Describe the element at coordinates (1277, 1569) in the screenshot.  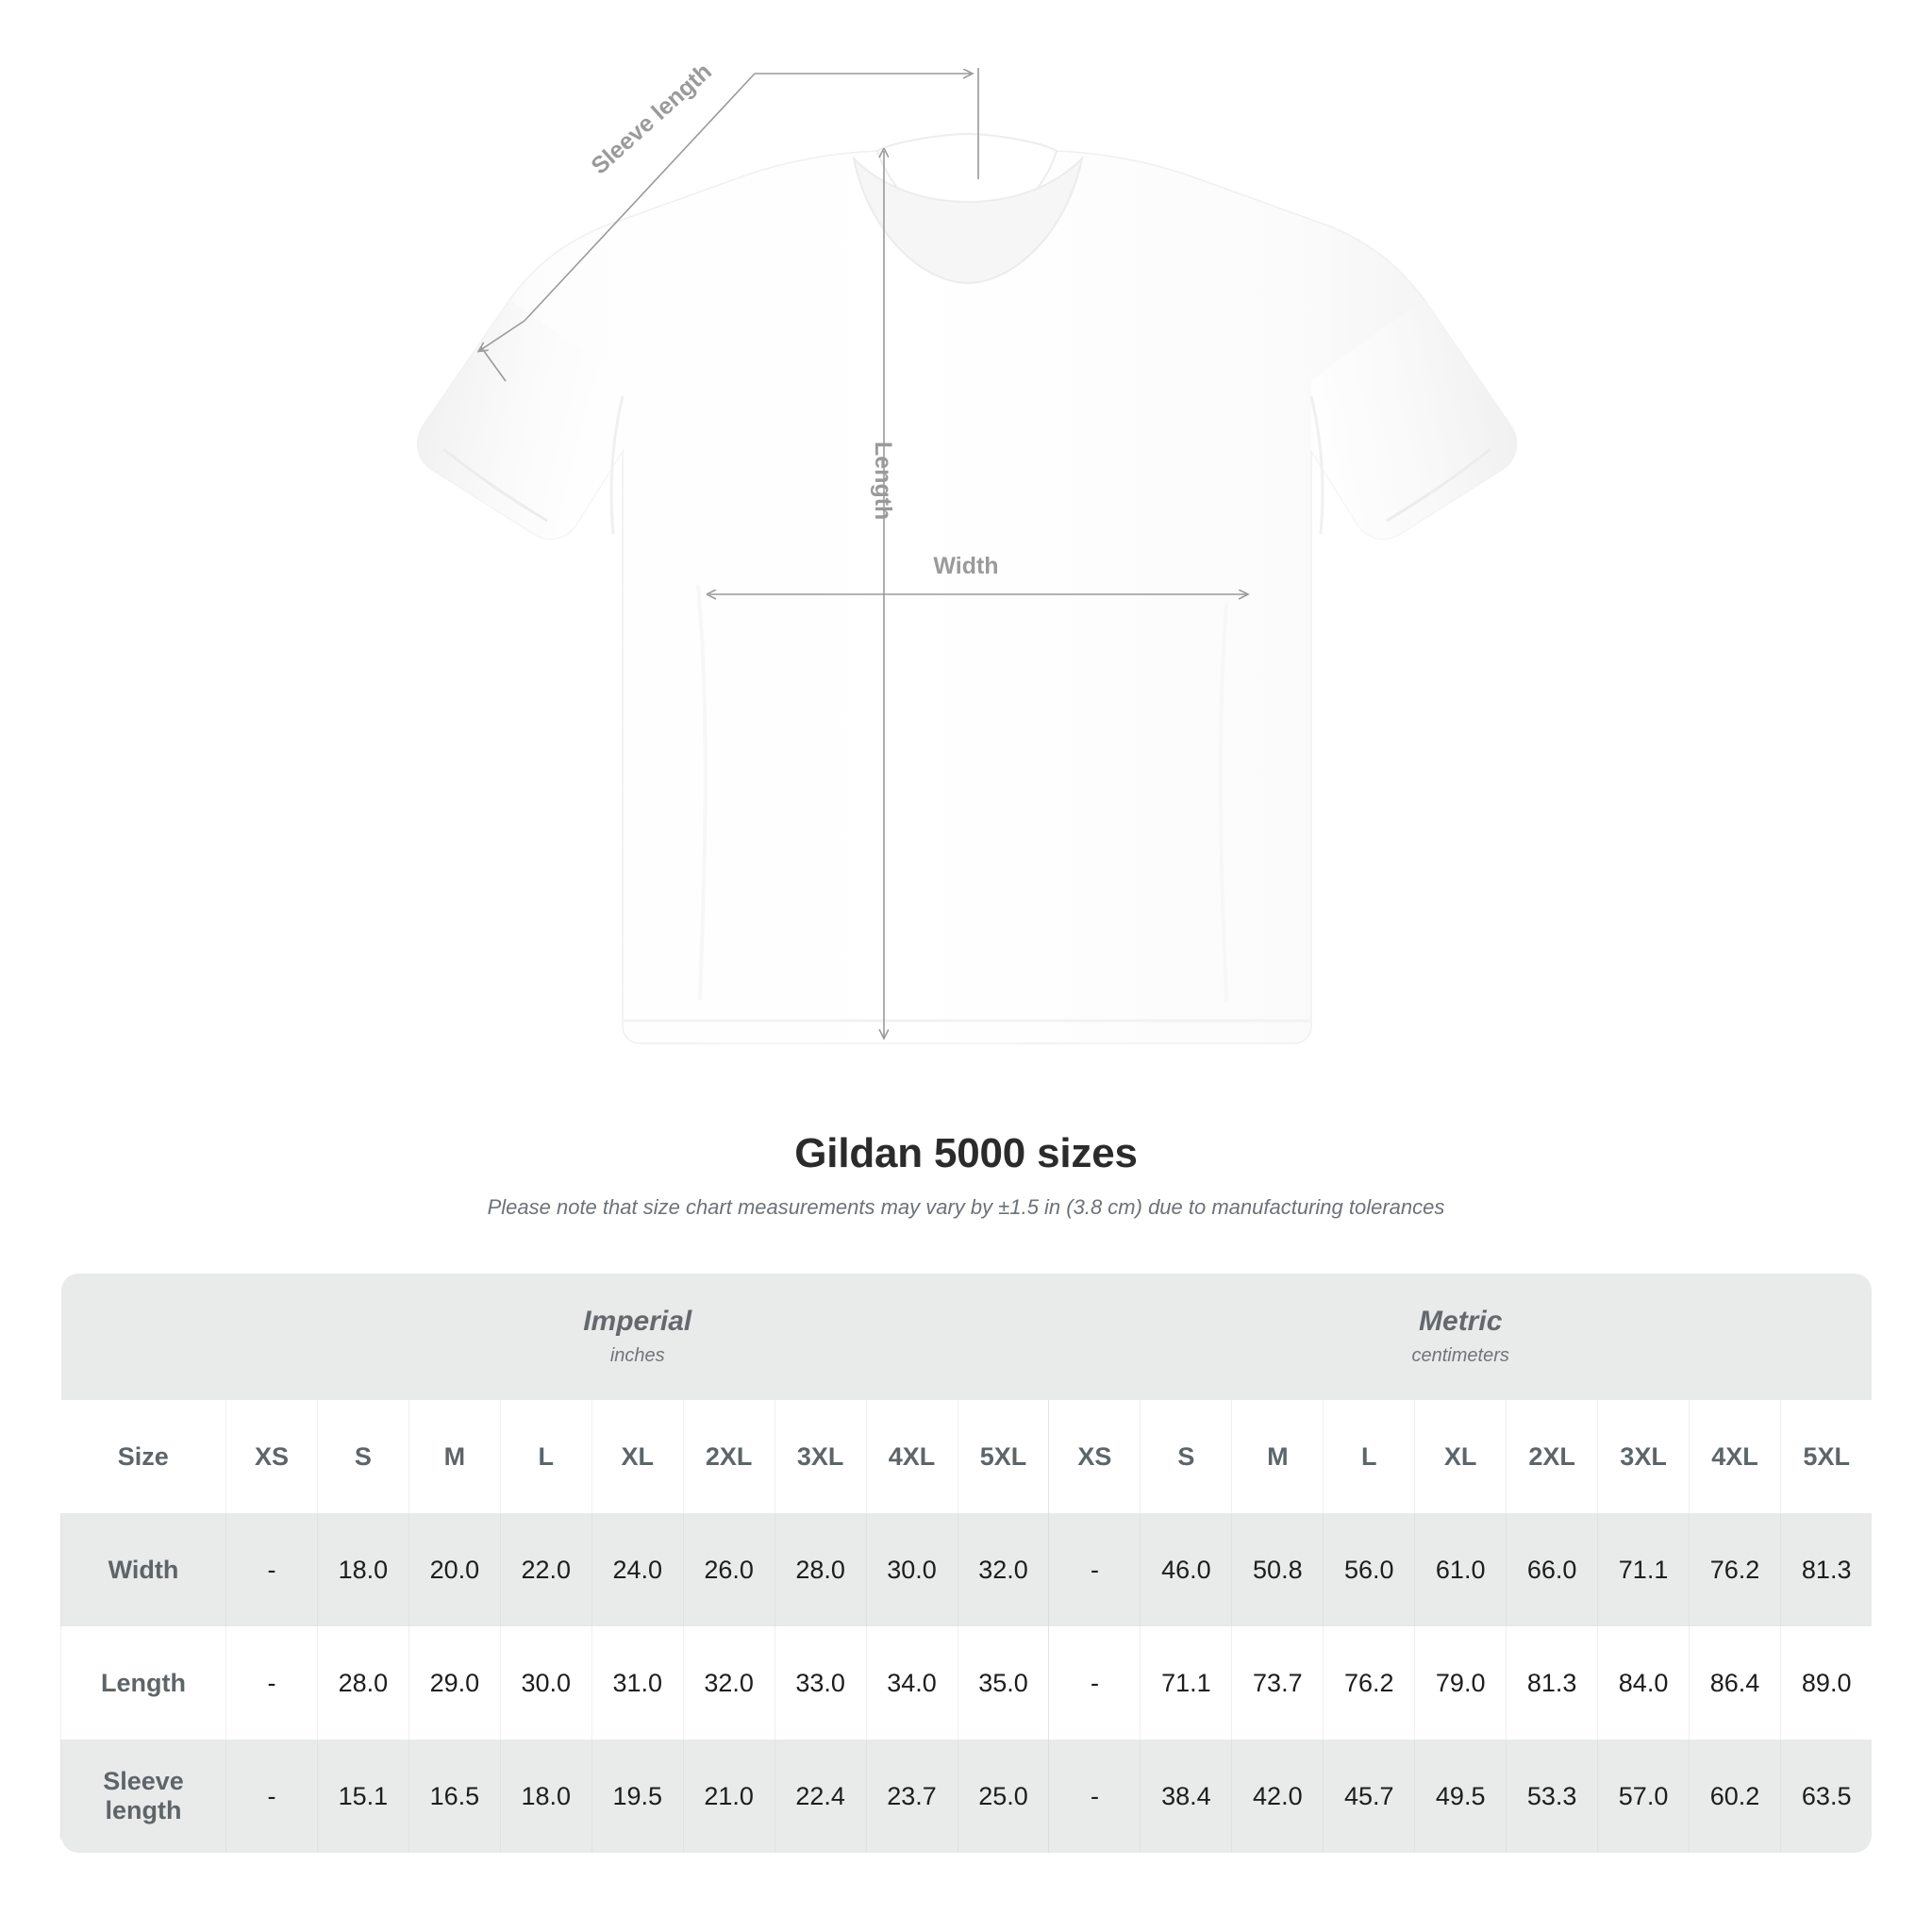
I see `cell-value: 50.8` at that location.